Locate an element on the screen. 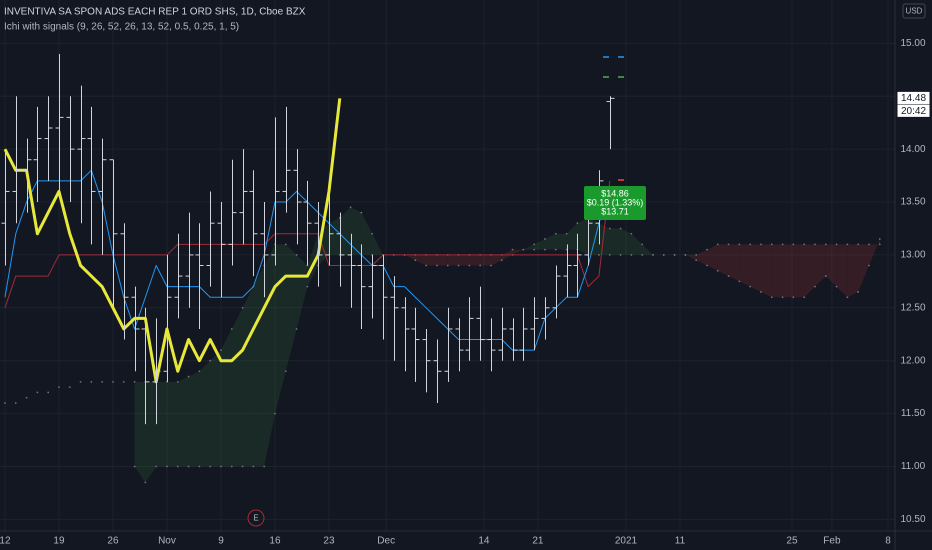 Image resolution: width=932 pixels, height=550 pixels. y-tick-label: 12.00 is located at coordinates (912, 360).